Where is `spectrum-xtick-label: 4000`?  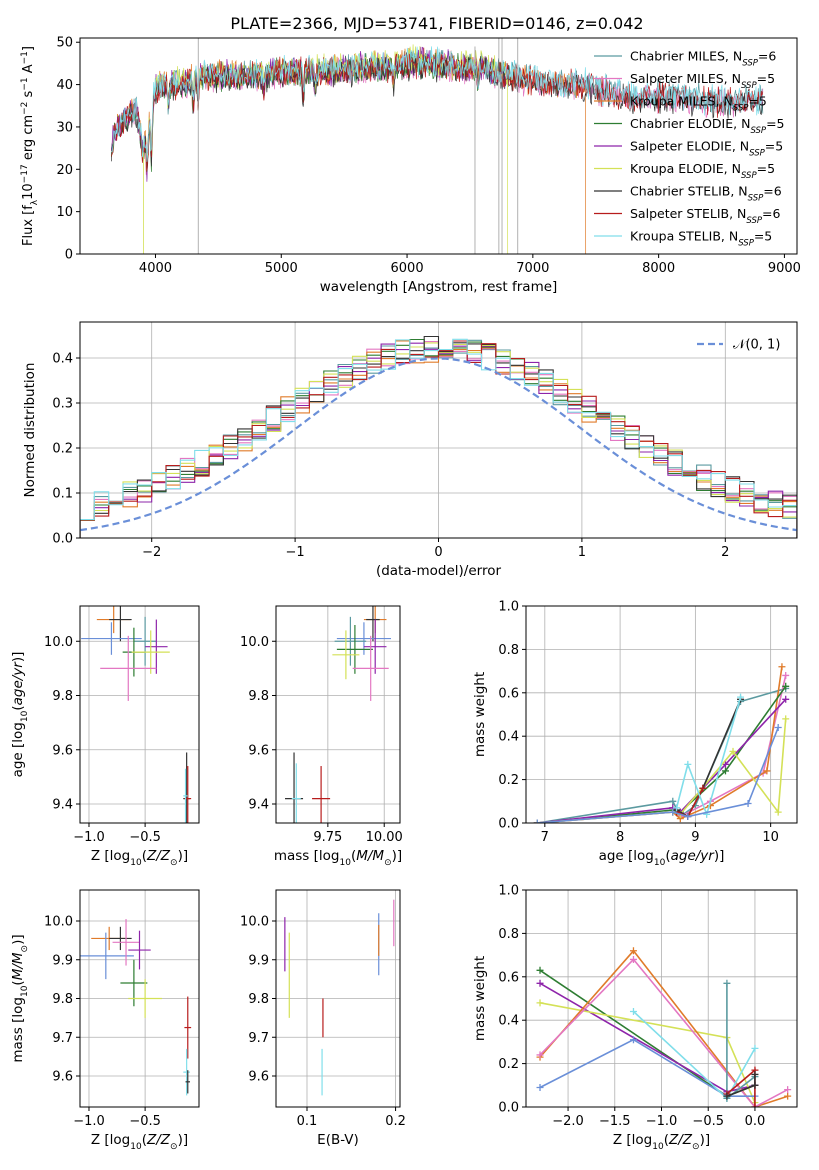
spectrum-xtick-label: 4000 is located at coordinates (155, 268).